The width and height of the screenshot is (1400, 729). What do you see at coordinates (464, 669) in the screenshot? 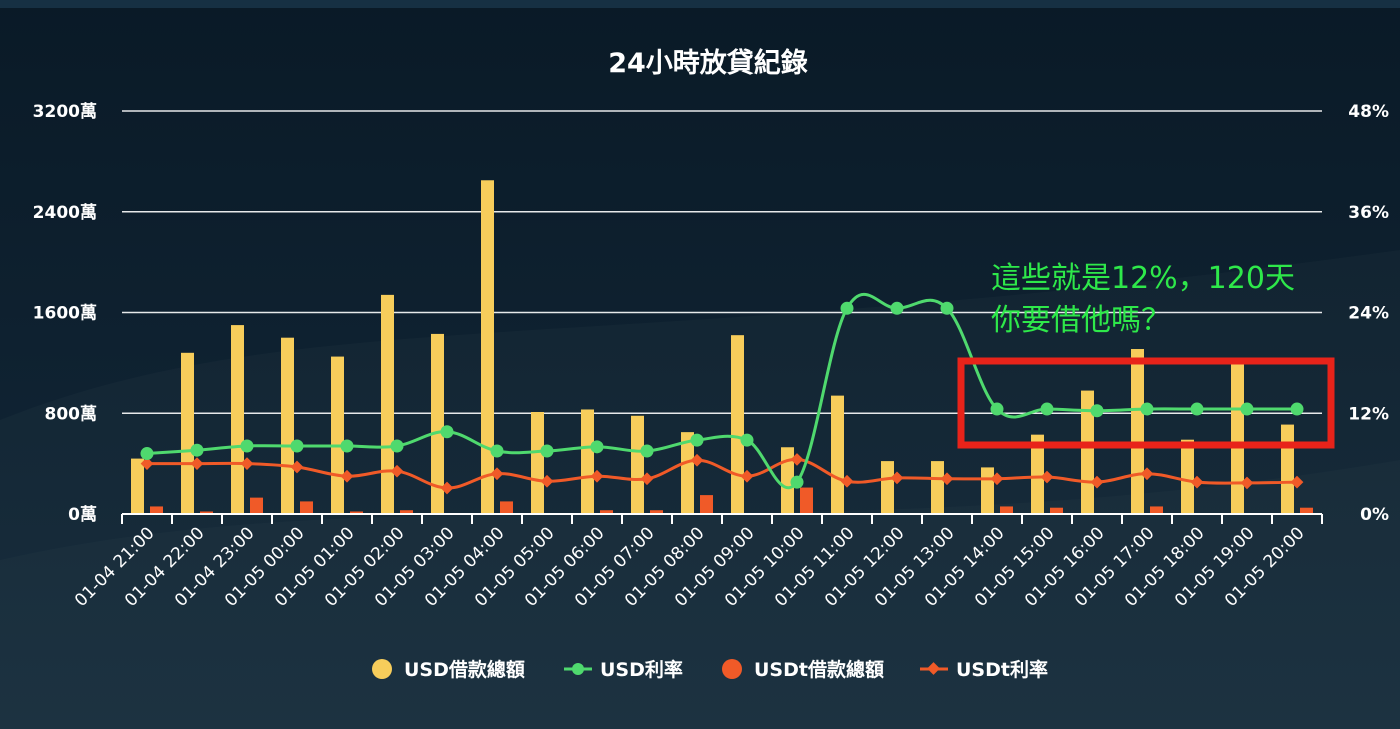
I see `legend-label-usd-amount: USD借款總額` at bounding box center [464, 669].